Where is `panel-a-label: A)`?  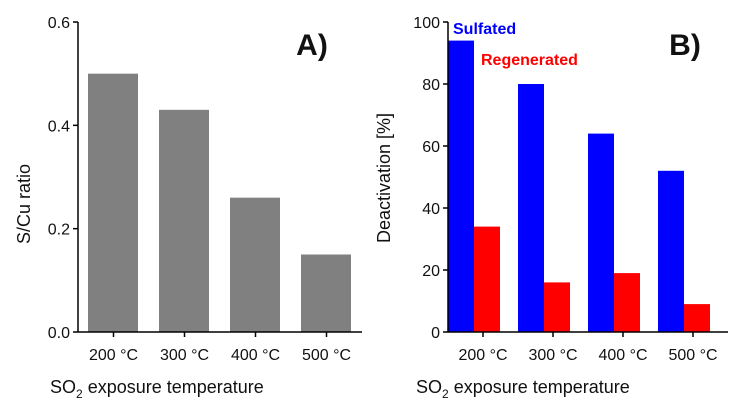 panel-a-label: A) is located at coordinates (312, 45).